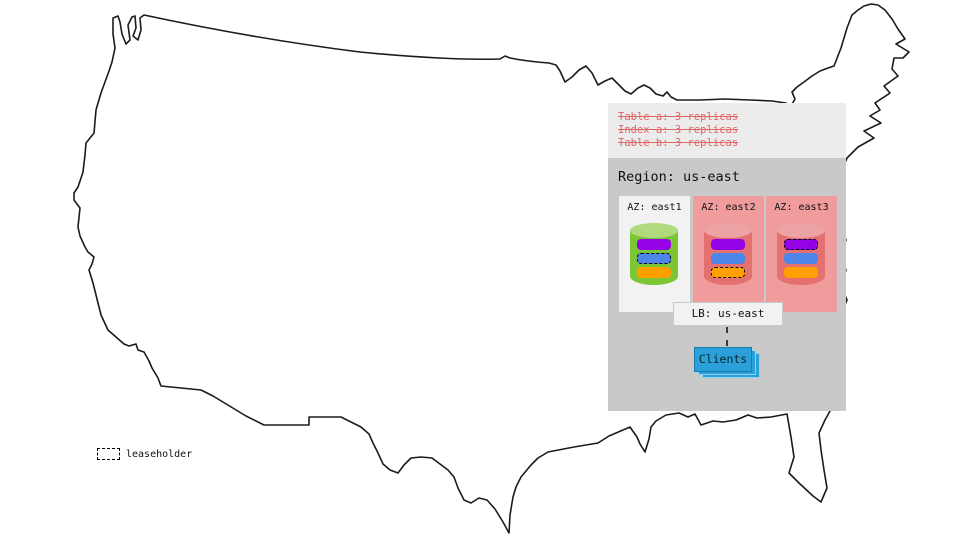 The width and height of the screenshot is (960, 540). Describe the element at coordinates (679, 177) in the screenshot. I see `region-title: Region: us-east` at that location.